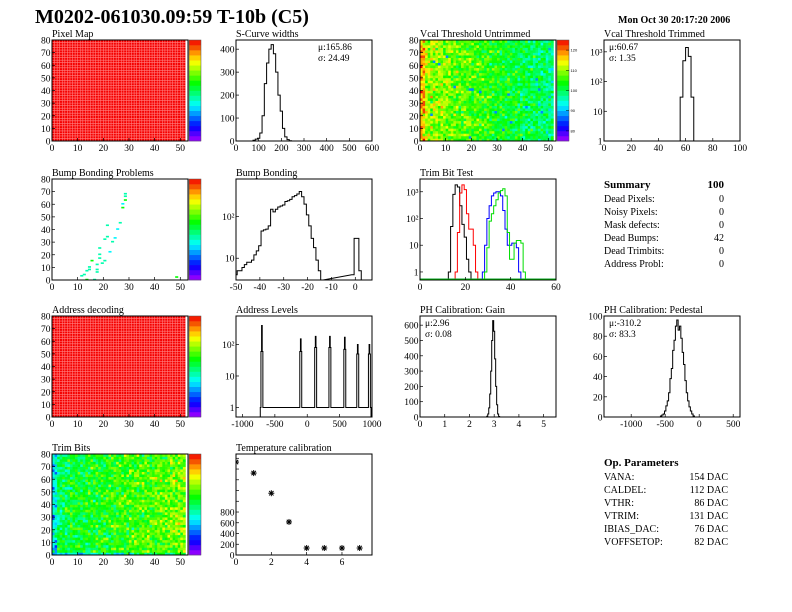 The height and width of the screenshot is (612, 792). I want to click on asterisk-stroke, so click(271, 493).